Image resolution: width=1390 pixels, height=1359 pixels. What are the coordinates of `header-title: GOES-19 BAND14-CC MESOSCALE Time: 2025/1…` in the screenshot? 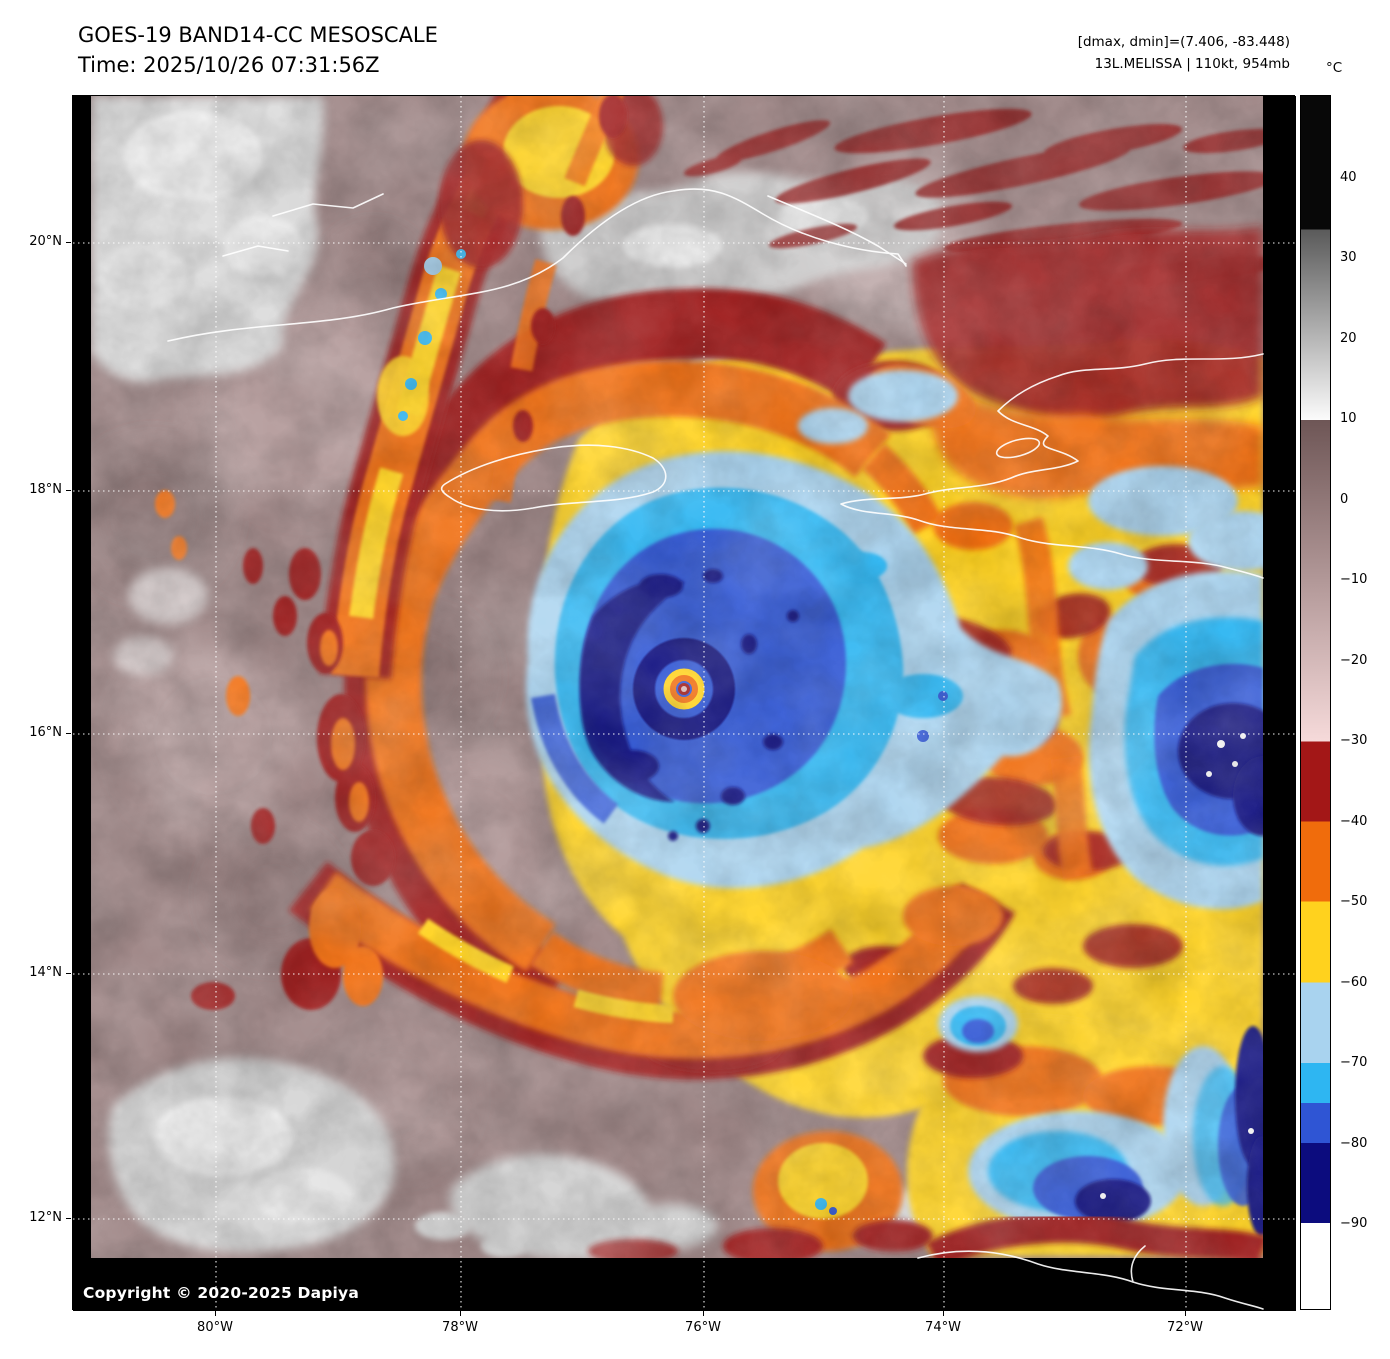 It's located at (258, 50).